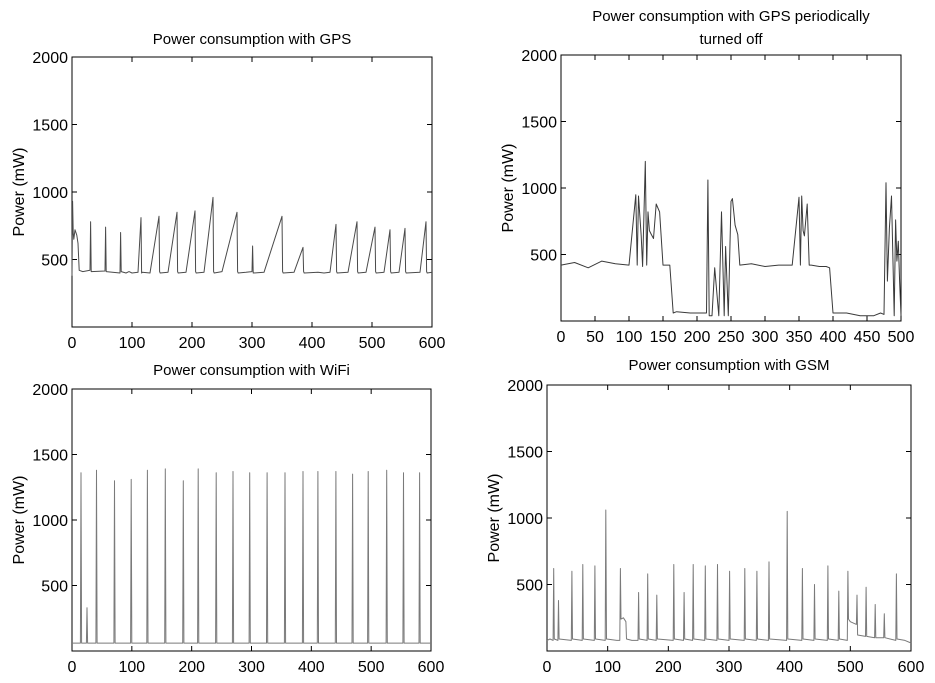 This screenshot has width=935, height=683. I want to click on x-tick-label: 250, so click(731, 337).